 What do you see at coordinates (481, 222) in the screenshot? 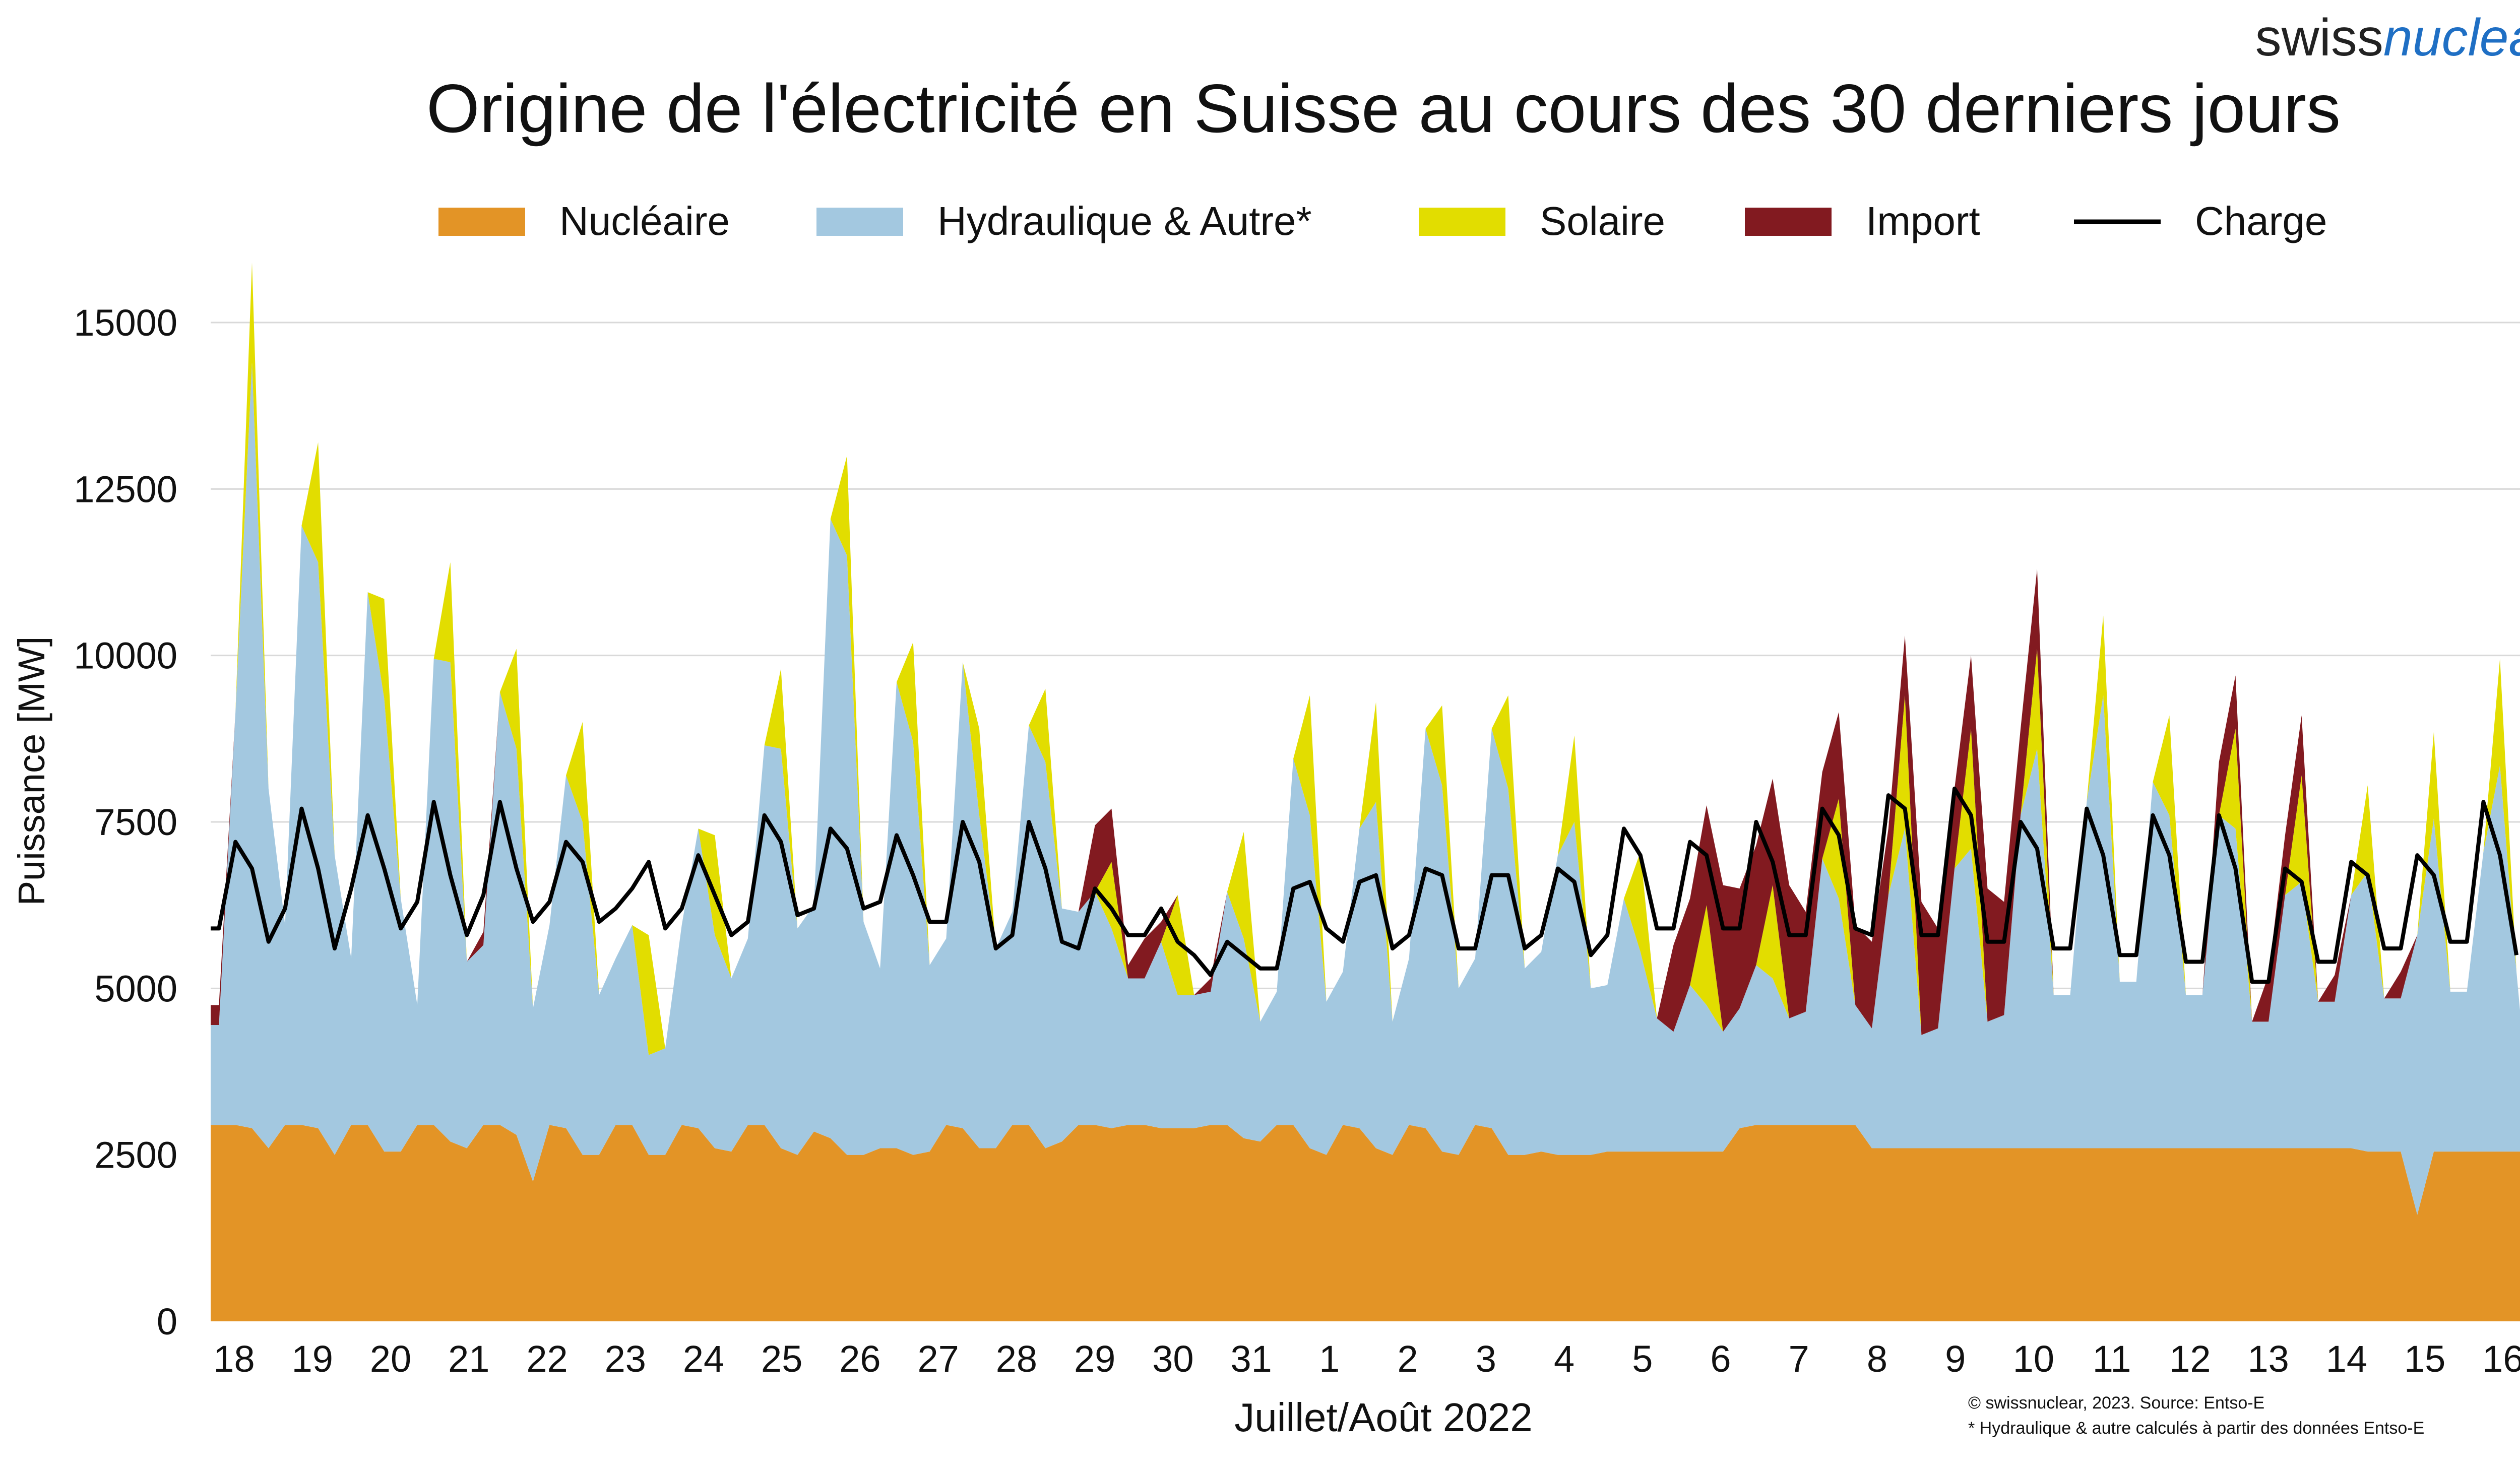
I see `legend-swatch-nucleaire` at bounding box center [481, 222].